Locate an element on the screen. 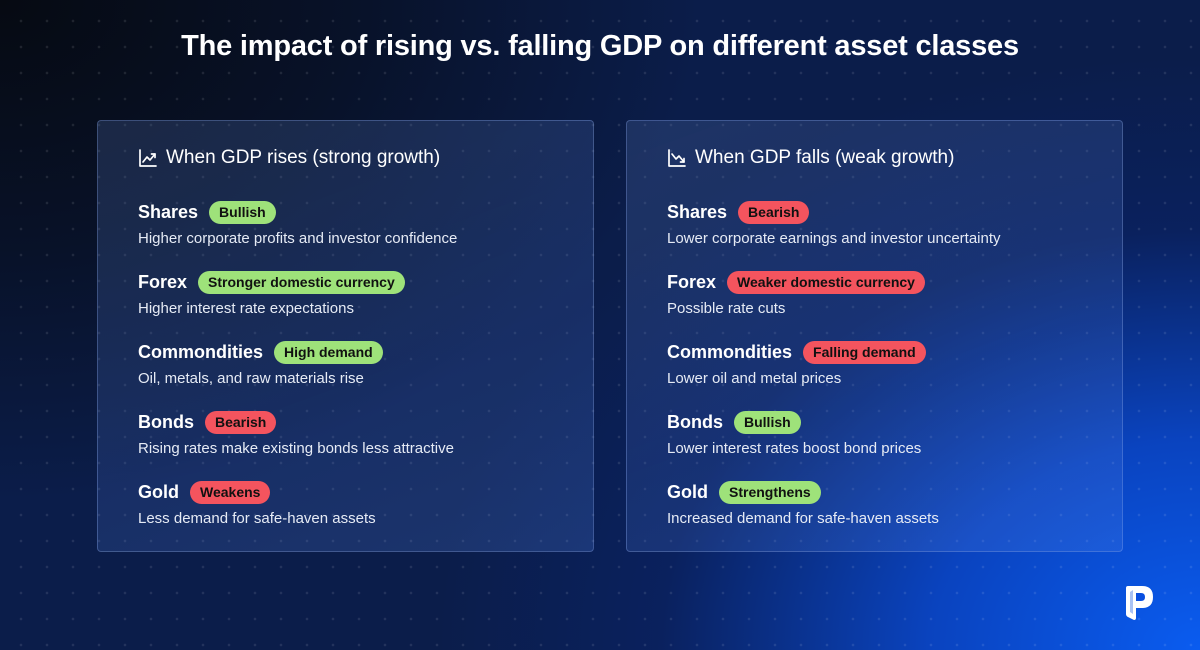 Image resolution: width=1200 pixels, height=650 pixels. gdp-falls-header: When GDP falls (weak growth) is located at coordinates (810, 158).